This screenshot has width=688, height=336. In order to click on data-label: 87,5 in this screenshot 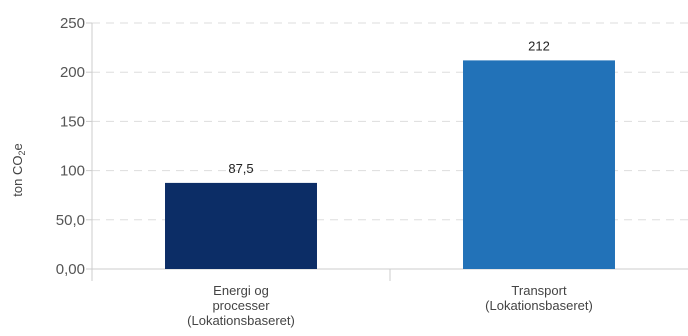, I will do `click(240, 168)`.